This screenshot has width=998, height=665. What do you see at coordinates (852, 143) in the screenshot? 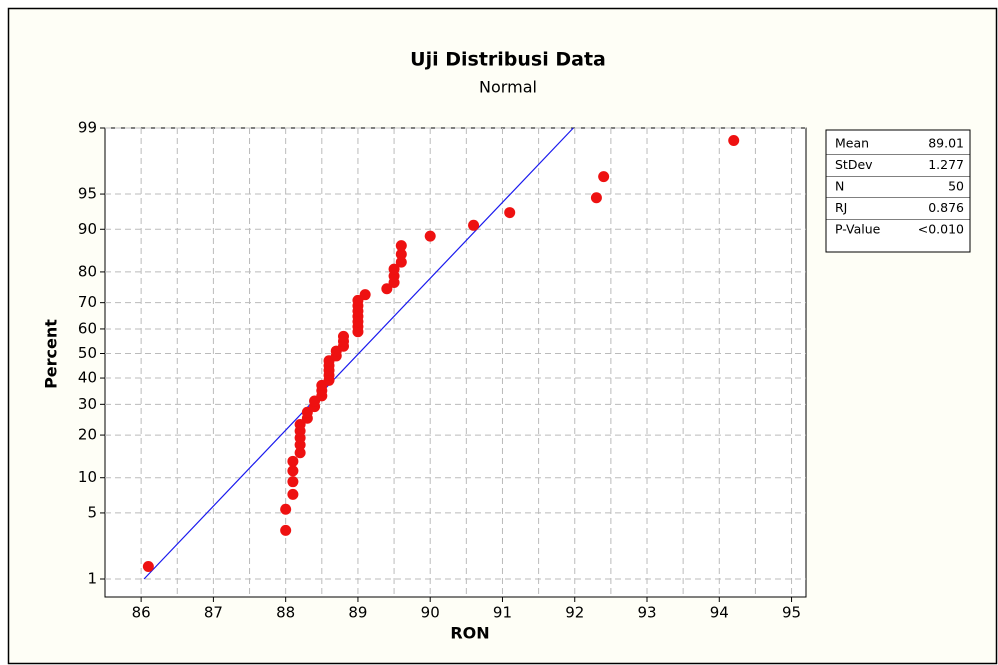
I see `stat-label: Mean` at bounding box center [852, 143].